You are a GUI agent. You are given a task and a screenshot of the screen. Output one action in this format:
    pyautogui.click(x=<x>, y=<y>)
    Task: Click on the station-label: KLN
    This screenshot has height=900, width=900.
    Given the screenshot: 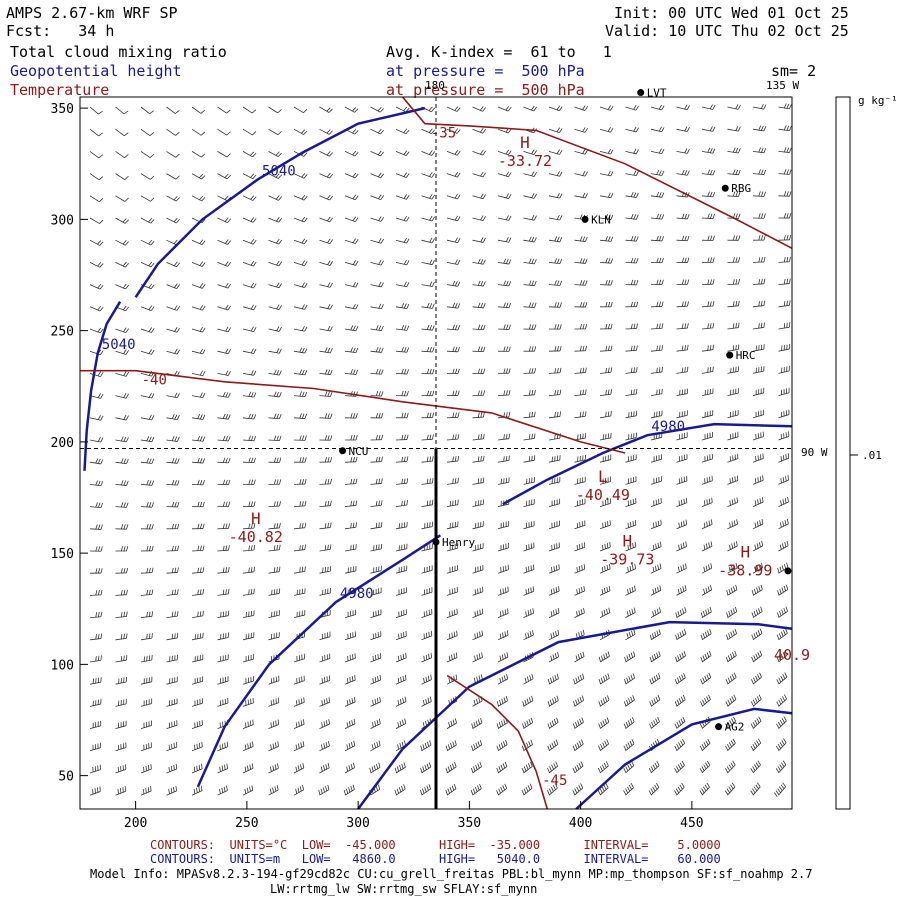 What is the action you would take?
    pyautogui.click(x=601, y=219)
    